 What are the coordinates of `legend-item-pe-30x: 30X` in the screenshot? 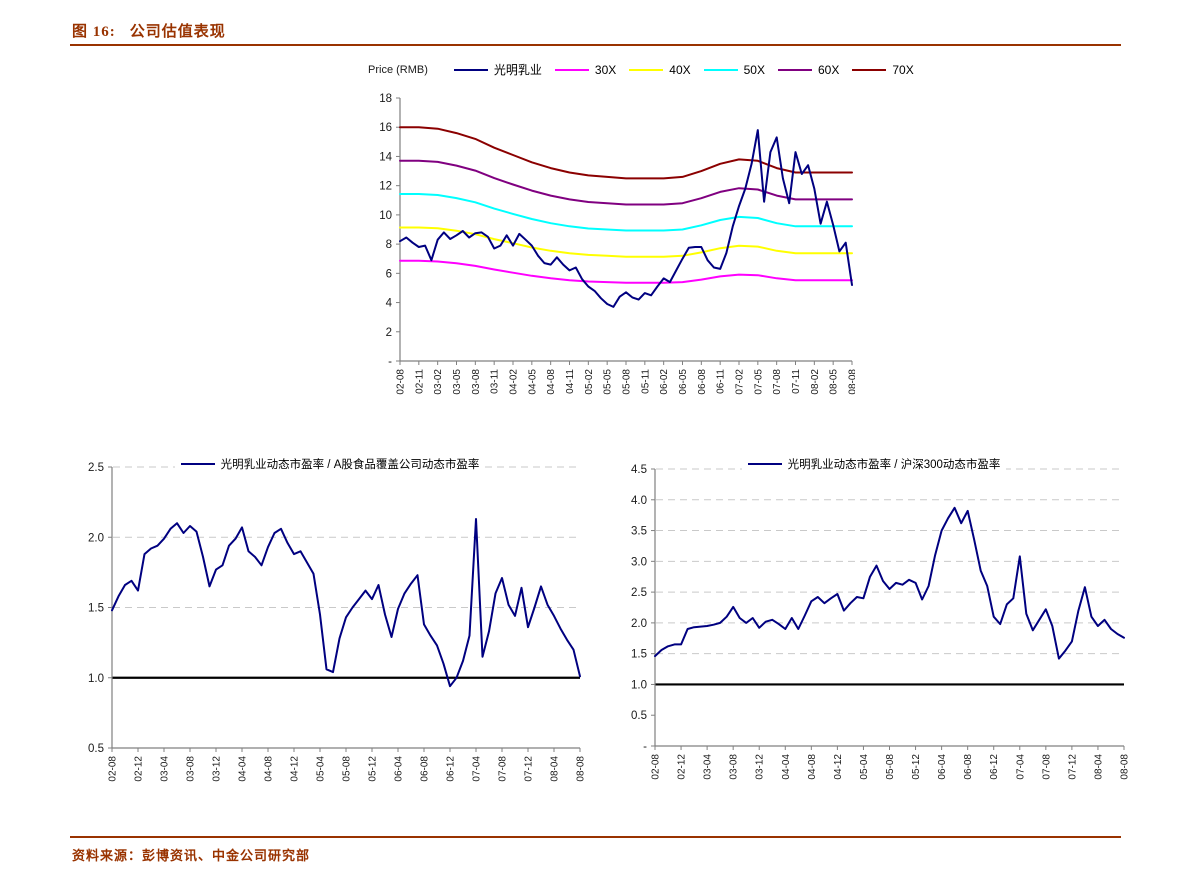 It's located at (585, 69).